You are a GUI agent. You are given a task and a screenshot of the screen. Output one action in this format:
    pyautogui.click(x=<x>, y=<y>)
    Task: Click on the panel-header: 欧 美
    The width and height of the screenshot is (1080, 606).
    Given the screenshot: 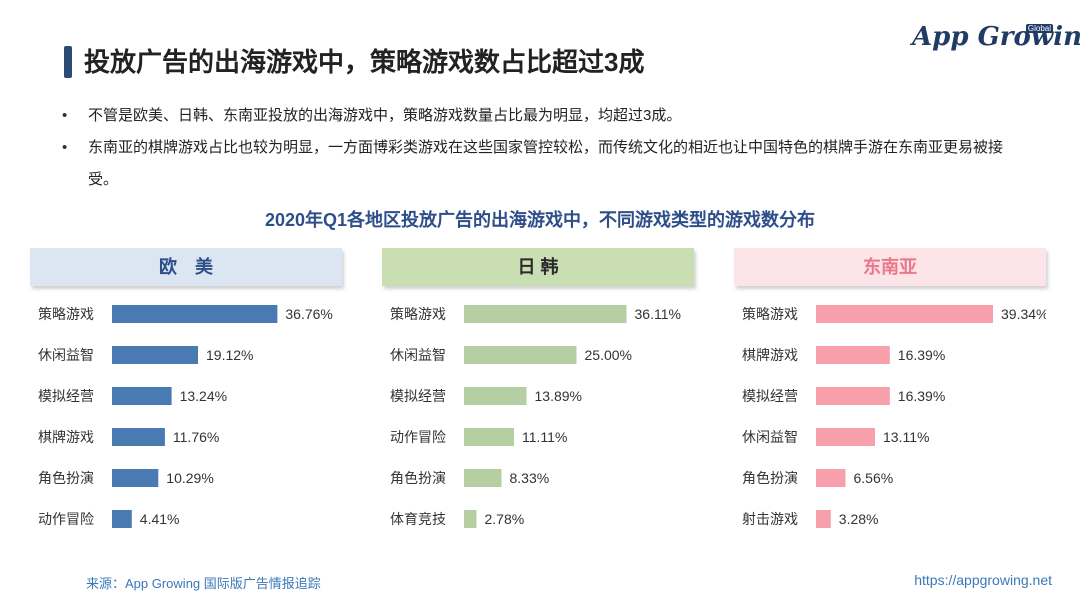 What is the action you would take?
    pyautogui.click(x=186, y=267)
    